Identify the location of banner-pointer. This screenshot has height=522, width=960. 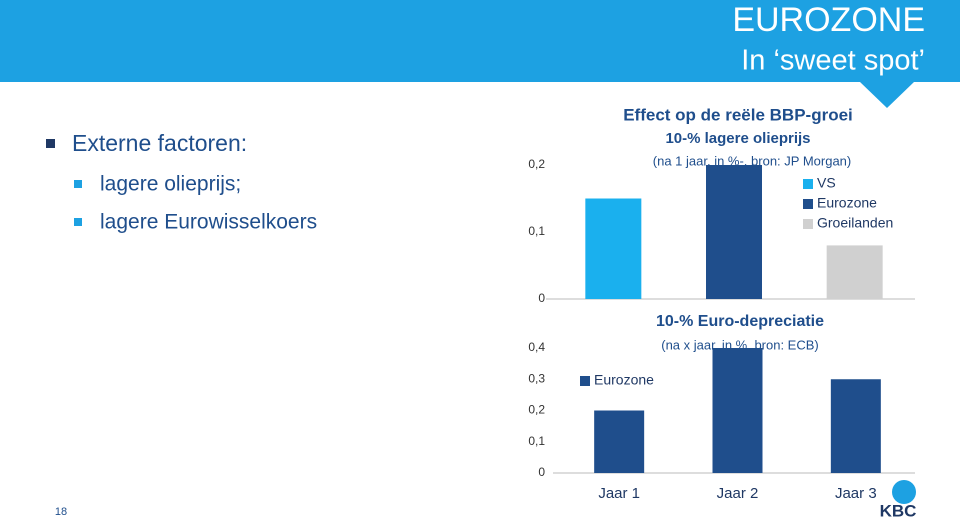
(887, 95).